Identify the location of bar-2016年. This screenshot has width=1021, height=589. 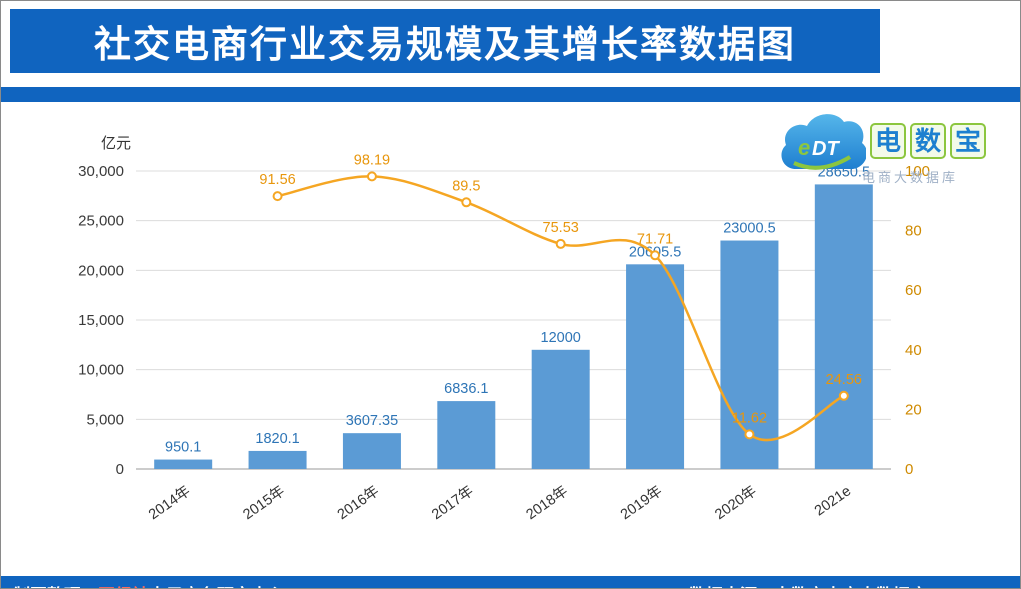
(371, 451).